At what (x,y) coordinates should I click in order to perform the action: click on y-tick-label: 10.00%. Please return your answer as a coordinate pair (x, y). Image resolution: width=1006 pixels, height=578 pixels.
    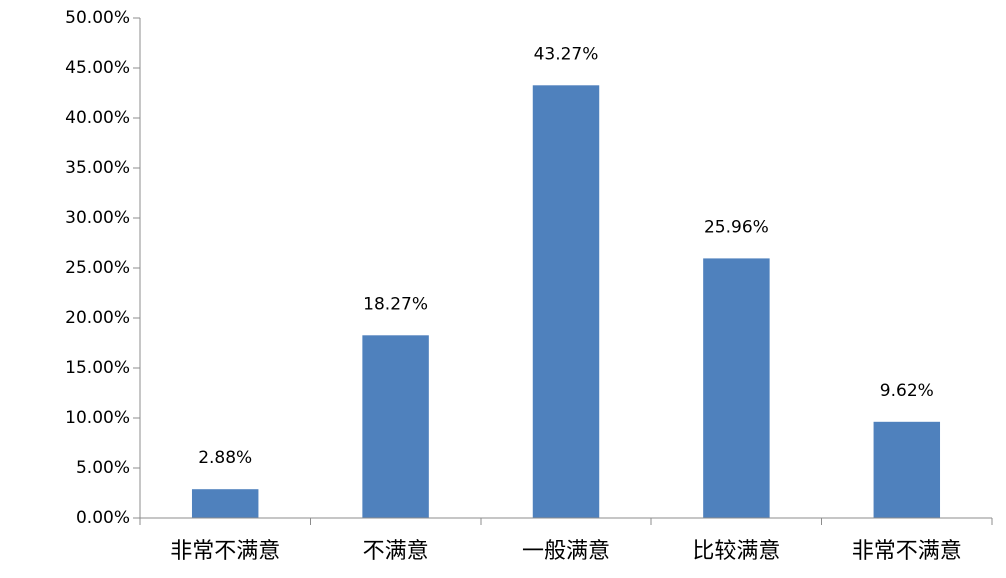
    Looking at the image, I should click on (97, 418).